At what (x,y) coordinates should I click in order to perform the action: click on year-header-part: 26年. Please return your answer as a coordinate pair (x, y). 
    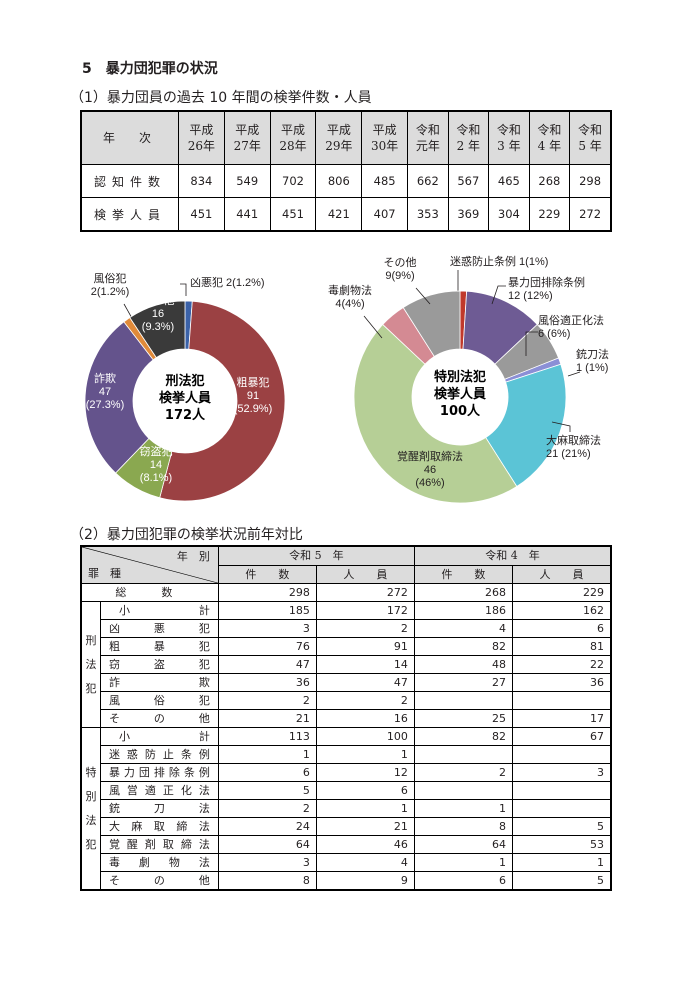
    Looking at the image, I should click on (201, 146).